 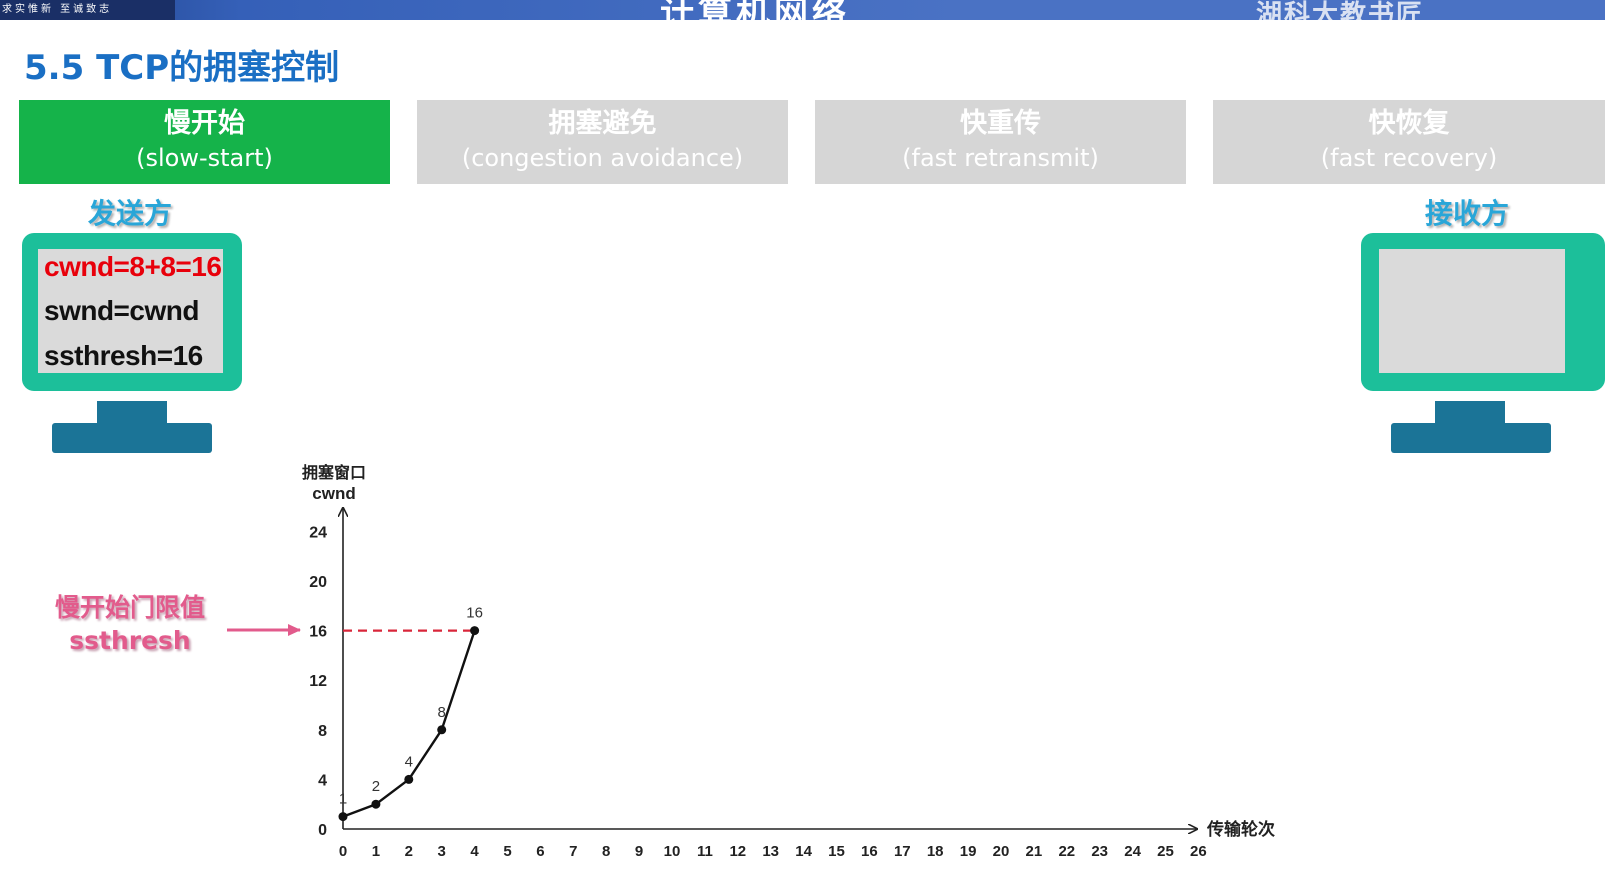 What do you see at coordinates (130, 213) in the screenshot?
I see `sender-label: 发送方` at bounding box center [130, 213].